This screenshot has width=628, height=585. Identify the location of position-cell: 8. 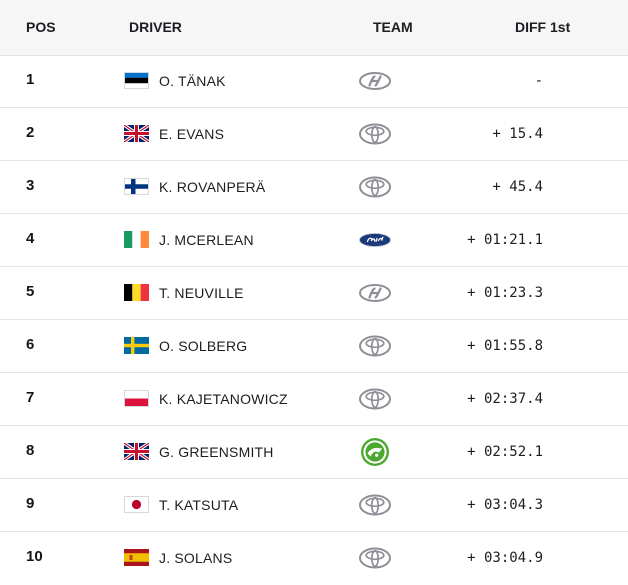
(30, 450).